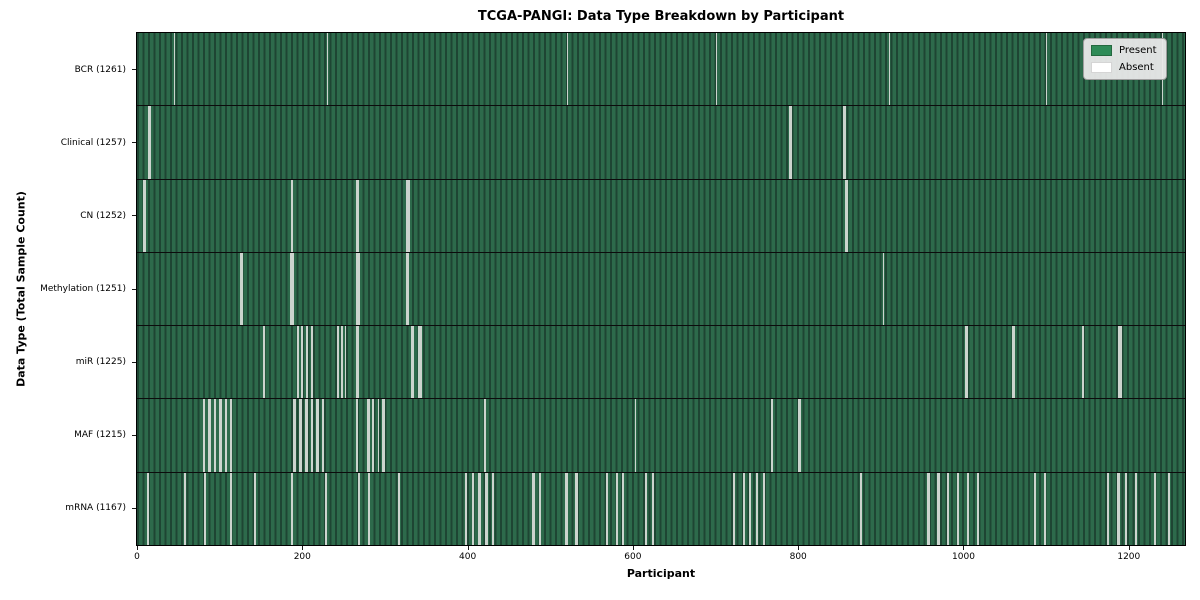 The image size is (1200, 600). I want to click on y-tick-label: Methylation (1251), so click(83, 289).